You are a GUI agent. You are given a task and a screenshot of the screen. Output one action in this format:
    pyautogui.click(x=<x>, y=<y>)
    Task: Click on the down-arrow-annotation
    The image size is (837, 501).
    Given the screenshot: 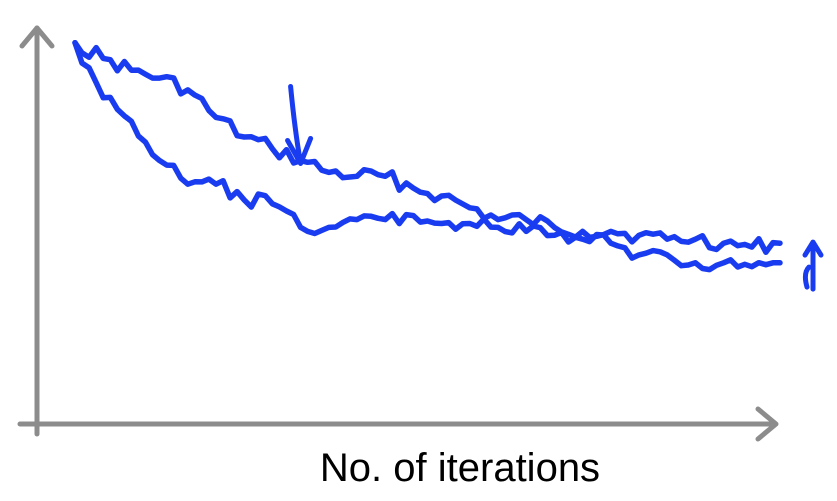 What is the action you would take?
    pyautogui.click(x=299, y=124)
    